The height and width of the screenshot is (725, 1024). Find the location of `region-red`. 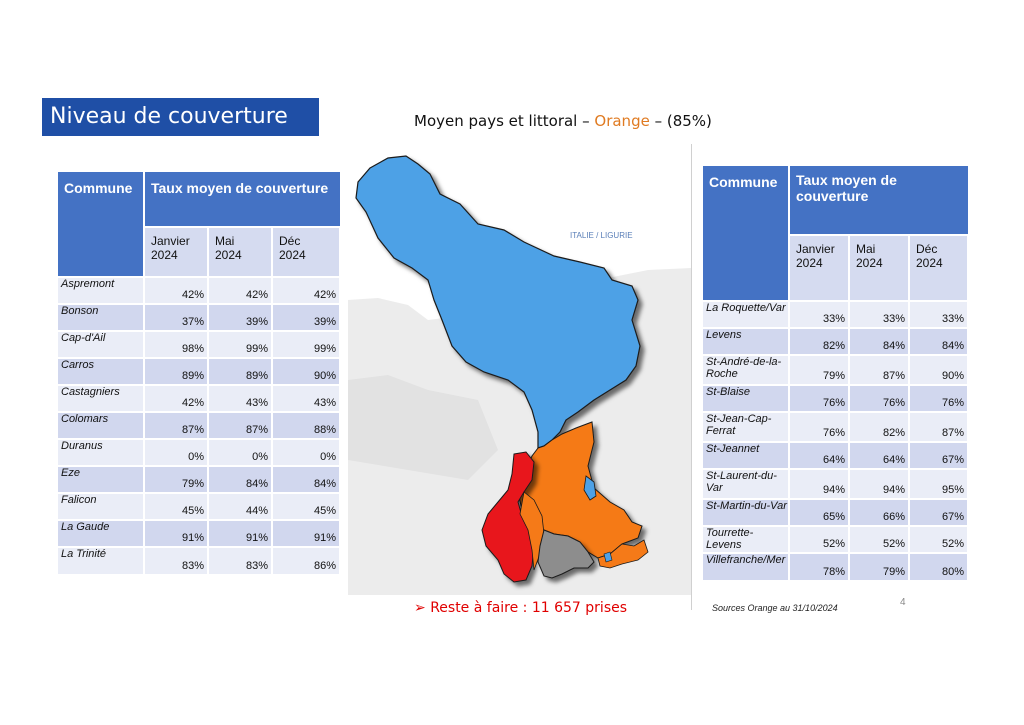

region-red is located at coordinates (508, 517).